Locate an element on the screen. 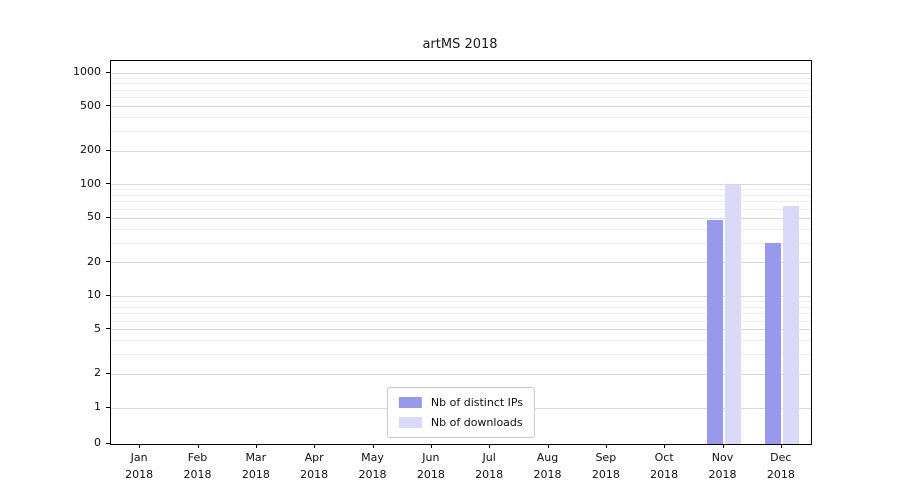 The height and width of the screenshot is (500, 900). y-tick-label-1000: 1000 is located at coordinates (87, 71).